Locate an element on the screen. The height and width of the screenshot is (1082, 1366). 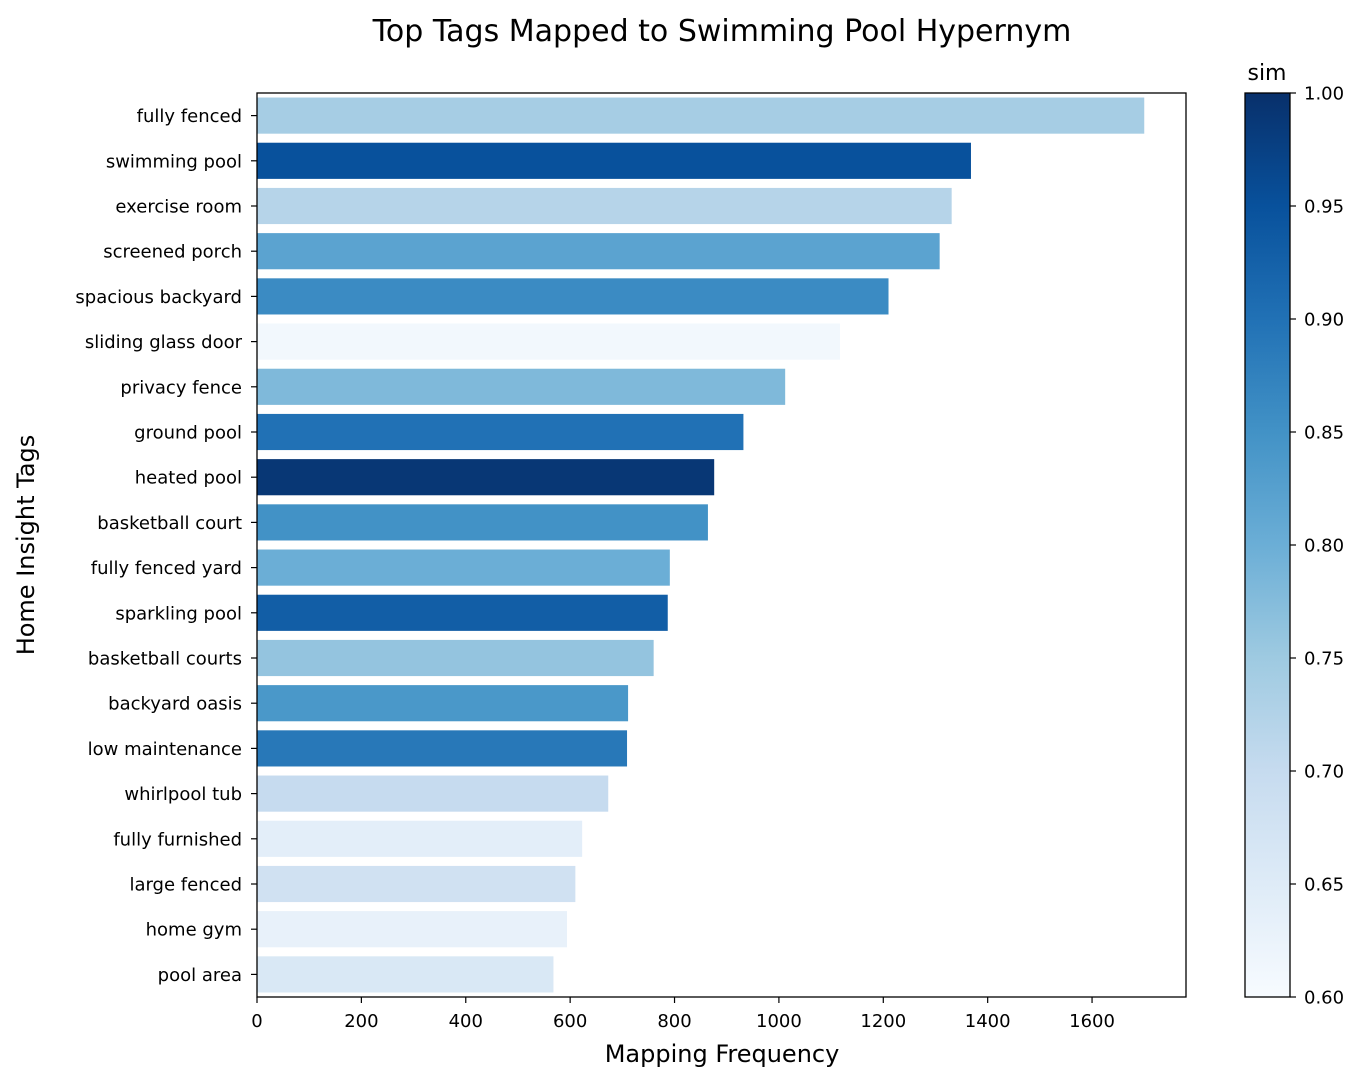
colorbar-ticks: 0.60 0.65 0.70 0.75 0.80 0.85 0.90 0.95 1.00 is located at coordinates (1317, 546).